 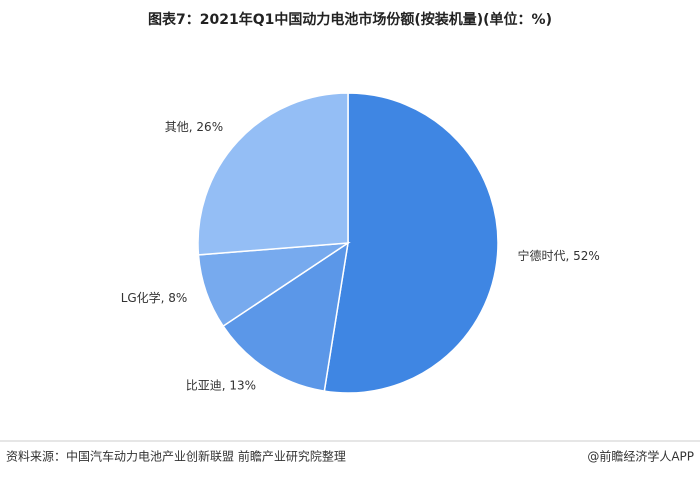 I want to click on data-label: 比亚迪, 13%, so click(x=221, y=386).